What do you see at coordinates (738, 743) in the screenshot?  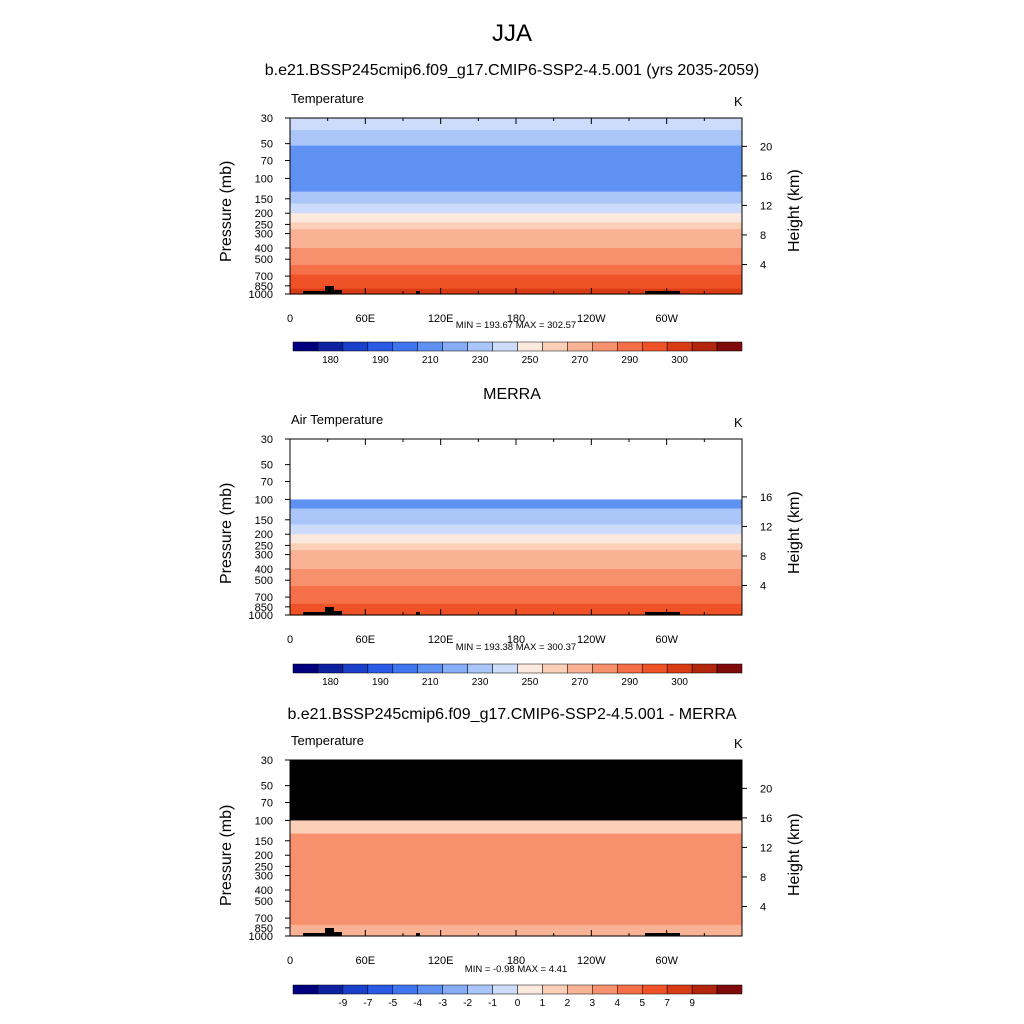 I see `panel-3-units: K` at bounding box center [738, 743].